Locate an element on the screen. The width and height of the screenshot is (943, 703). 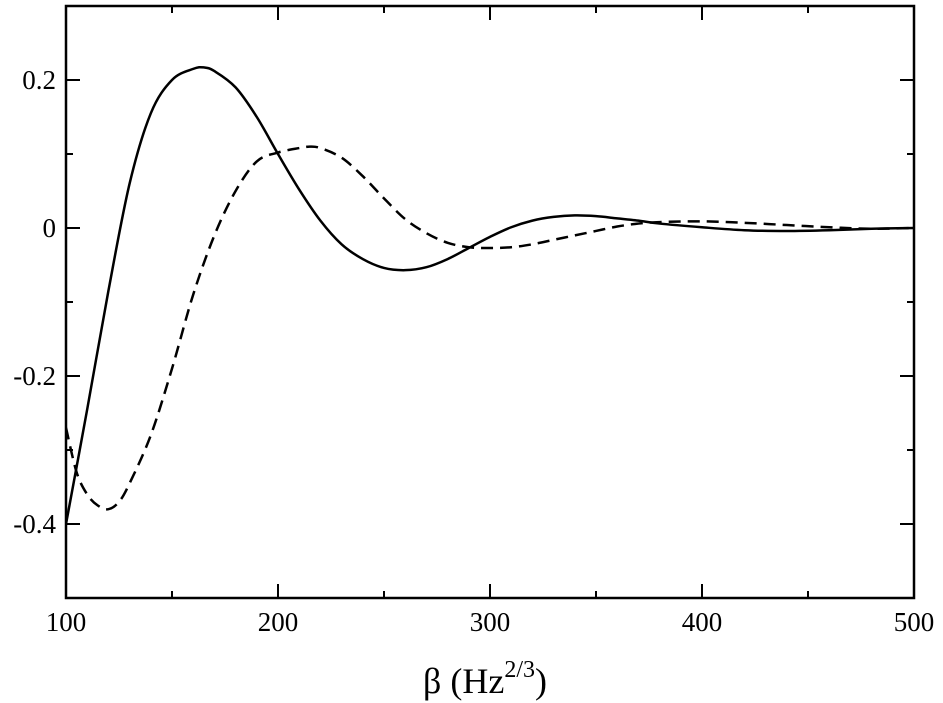
x-tick-label: 400 is located at coordinates (702, 622).